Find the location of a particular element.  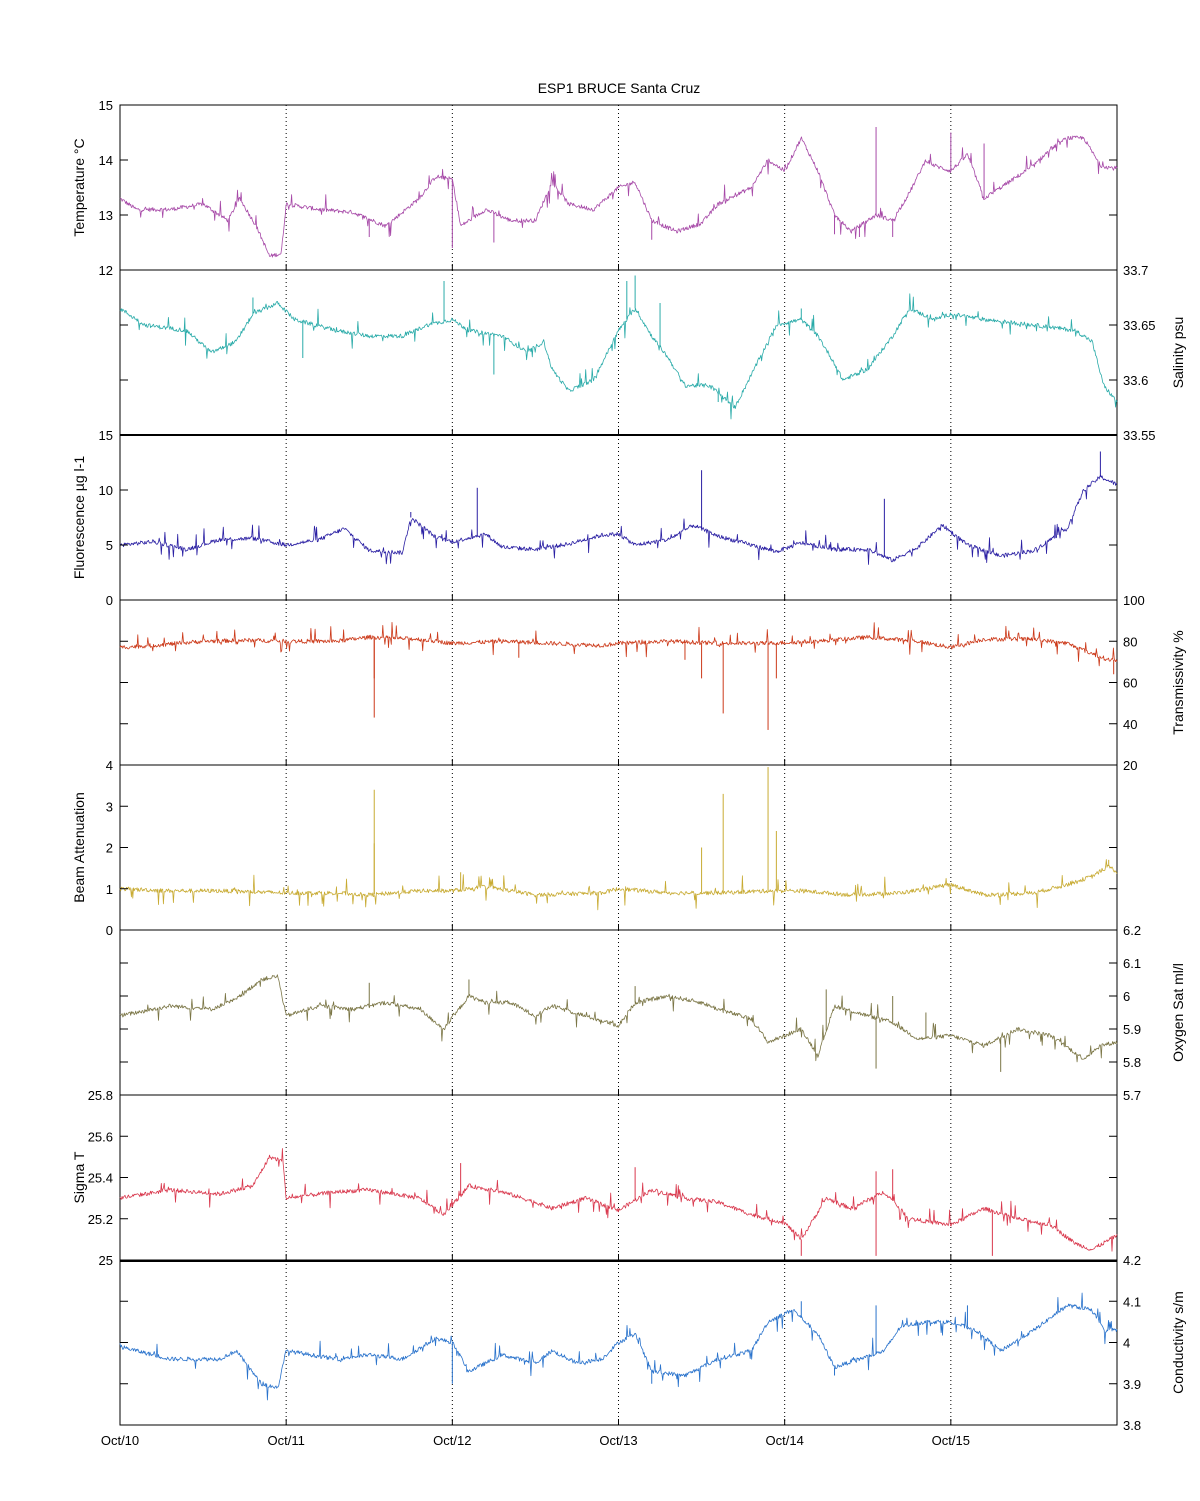

y-tick-label: 60 is located at coordinates (1130, 683).